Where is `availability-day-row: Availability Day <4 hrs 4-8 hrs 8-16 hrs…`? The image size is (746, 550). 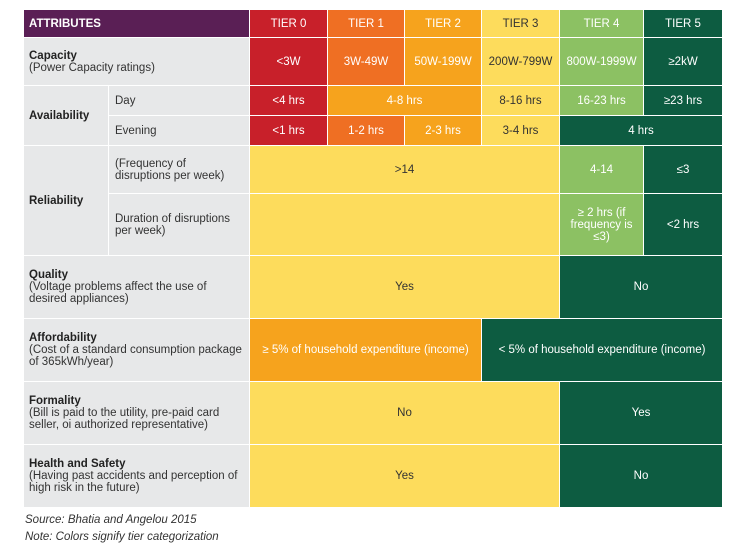
availability-day-row: Availability Day <4 hrs 4-8 hrs 8-16 hrs… is located at coordinates (373, 115).